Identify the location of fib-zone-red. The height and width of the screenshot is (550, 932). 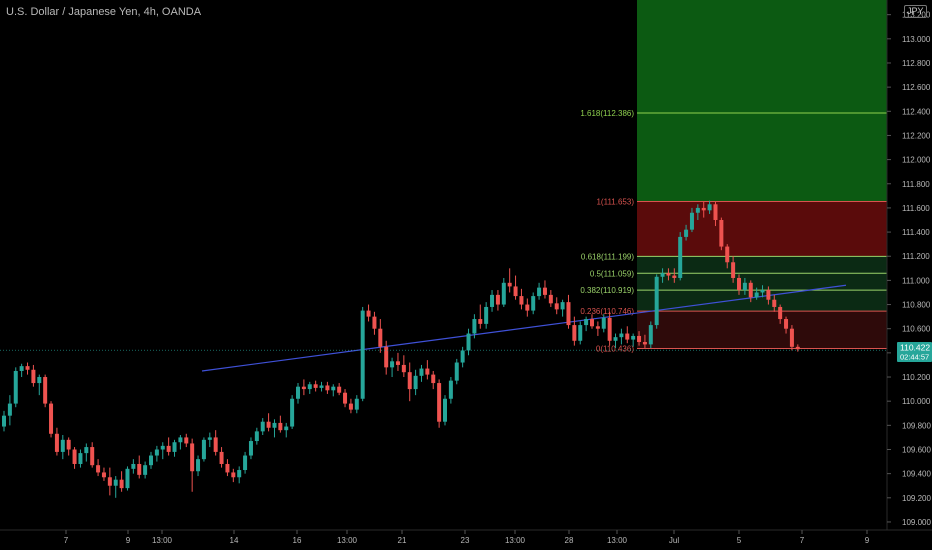
(762, 229).